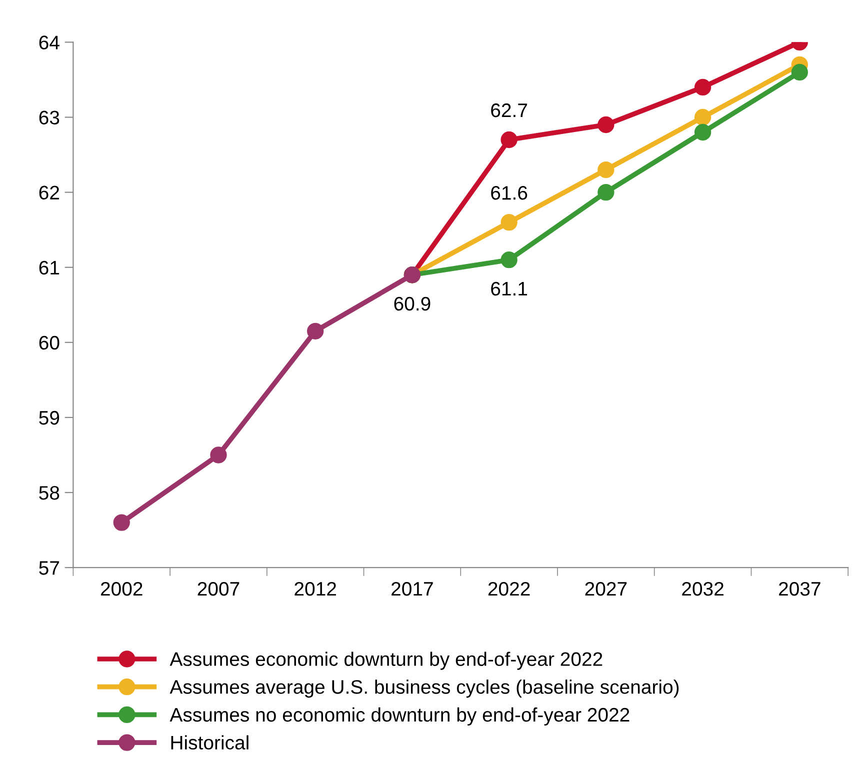 This screenshot has height=767, width=861. I want to click on x-tick-label: 2037, so click(799, 589).